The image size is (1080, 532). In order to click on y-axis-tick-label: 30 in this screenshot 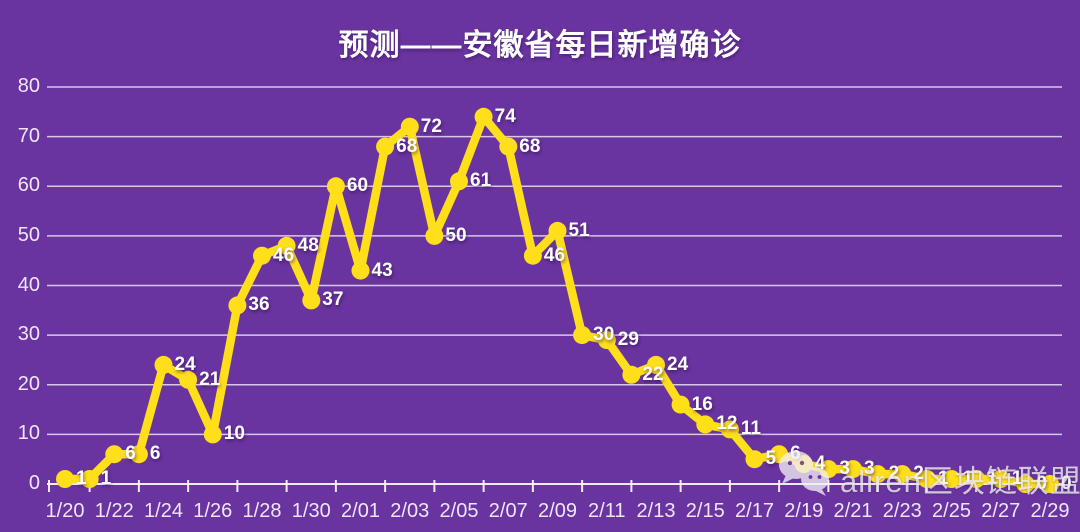, I will do `click(28, 334)`.